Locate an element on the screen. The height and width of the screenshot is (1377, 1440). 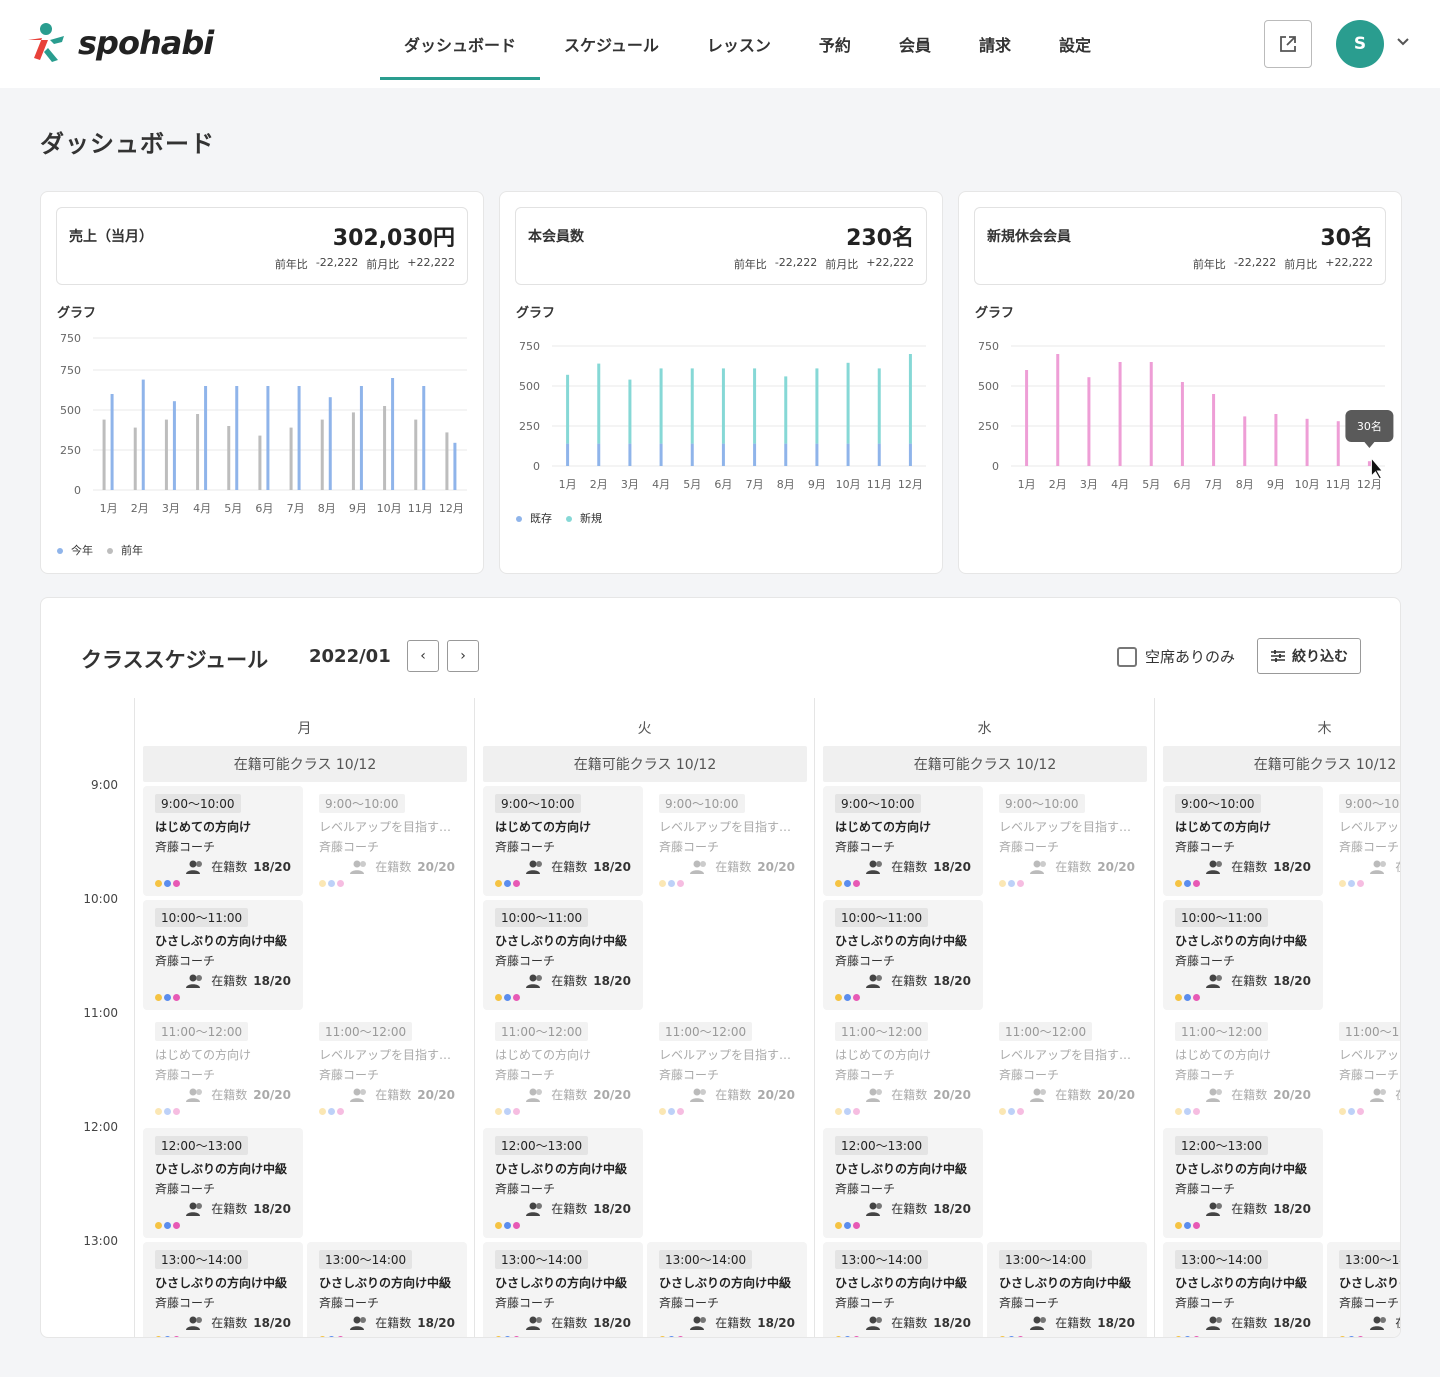
capacity-bar: 在籍可能クラス 10/12 is located at coordinates (985, 764).